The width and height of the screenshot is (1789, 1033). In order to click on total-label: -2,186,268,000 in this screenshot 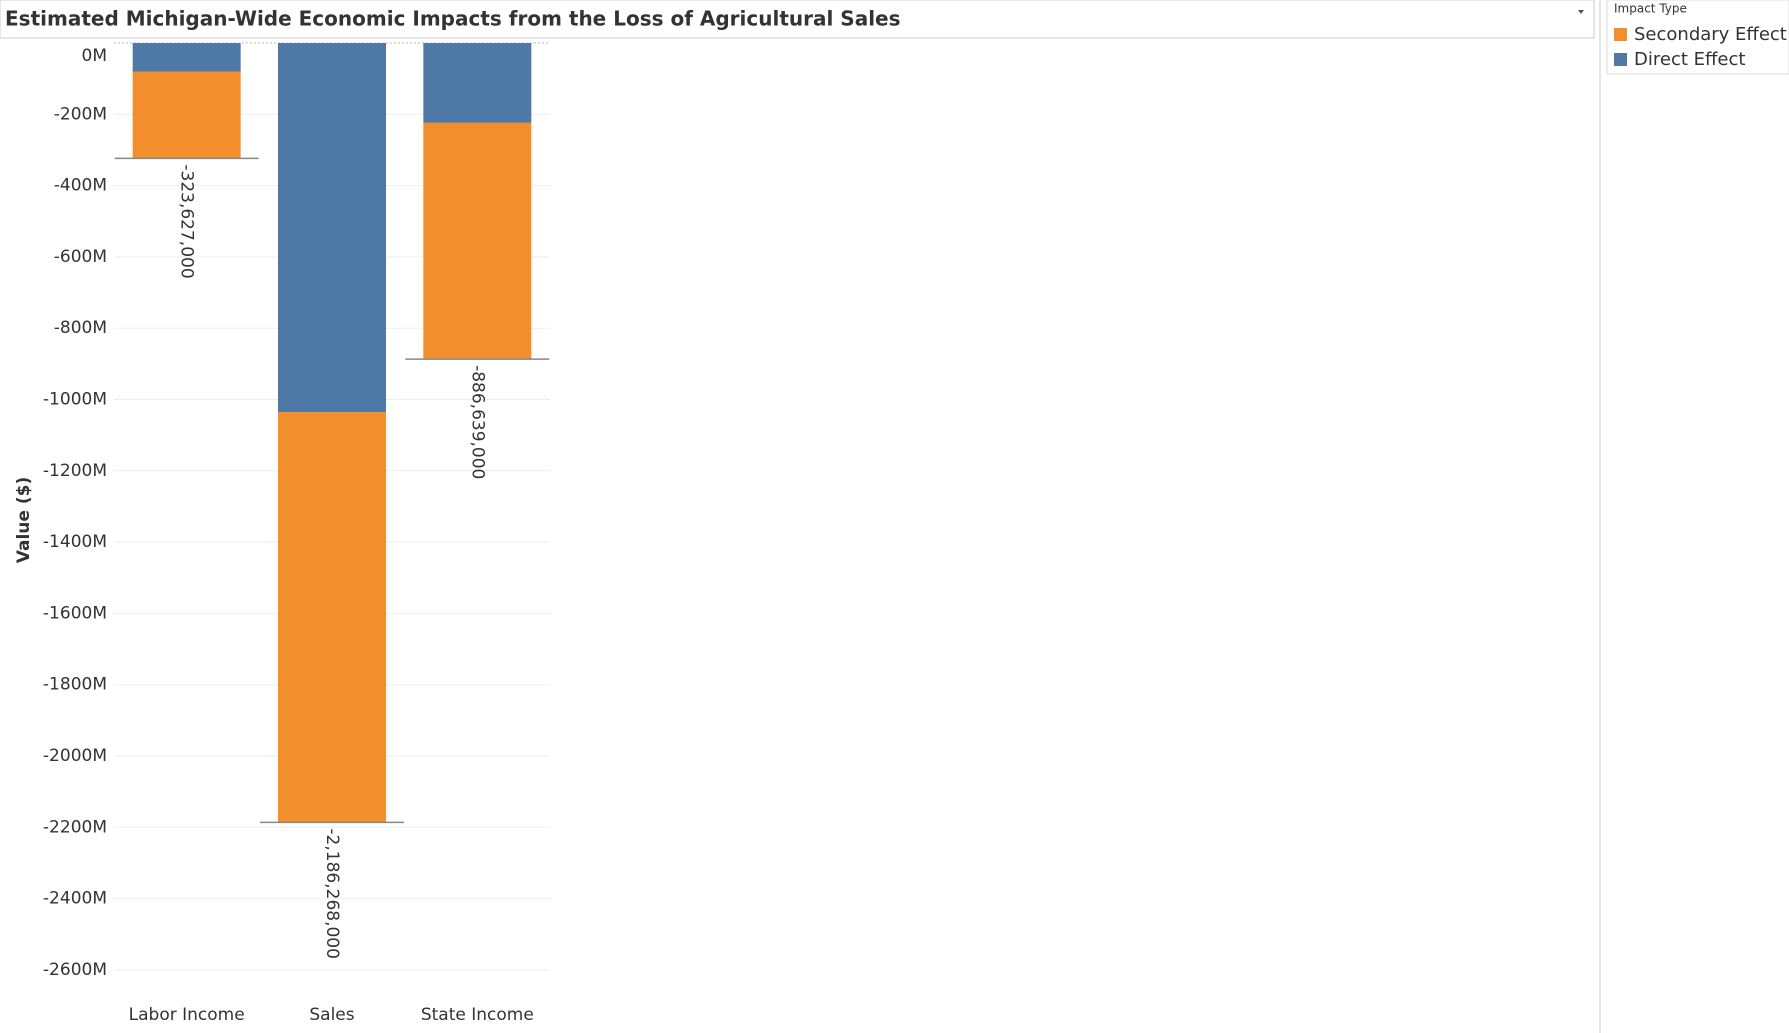, I will do `click(332, 893)`.